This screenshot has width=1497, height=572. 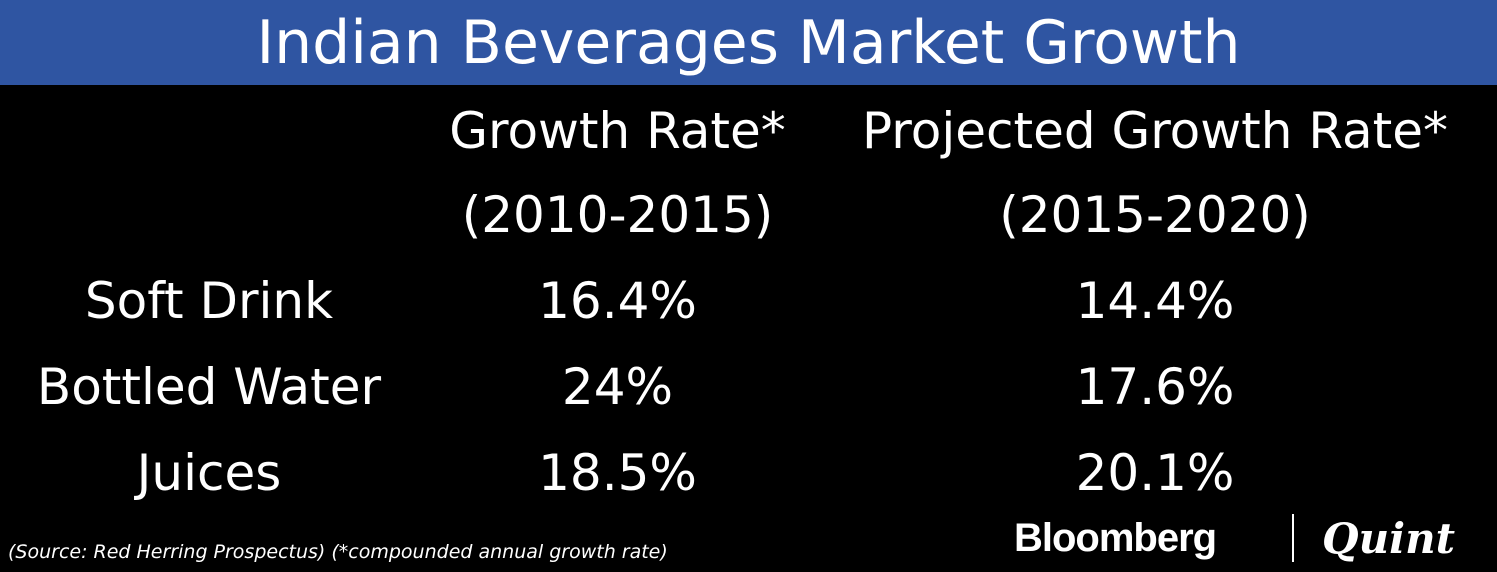 I want to click on value-juices-growth: 18.5%, so click(x=617, y=473).